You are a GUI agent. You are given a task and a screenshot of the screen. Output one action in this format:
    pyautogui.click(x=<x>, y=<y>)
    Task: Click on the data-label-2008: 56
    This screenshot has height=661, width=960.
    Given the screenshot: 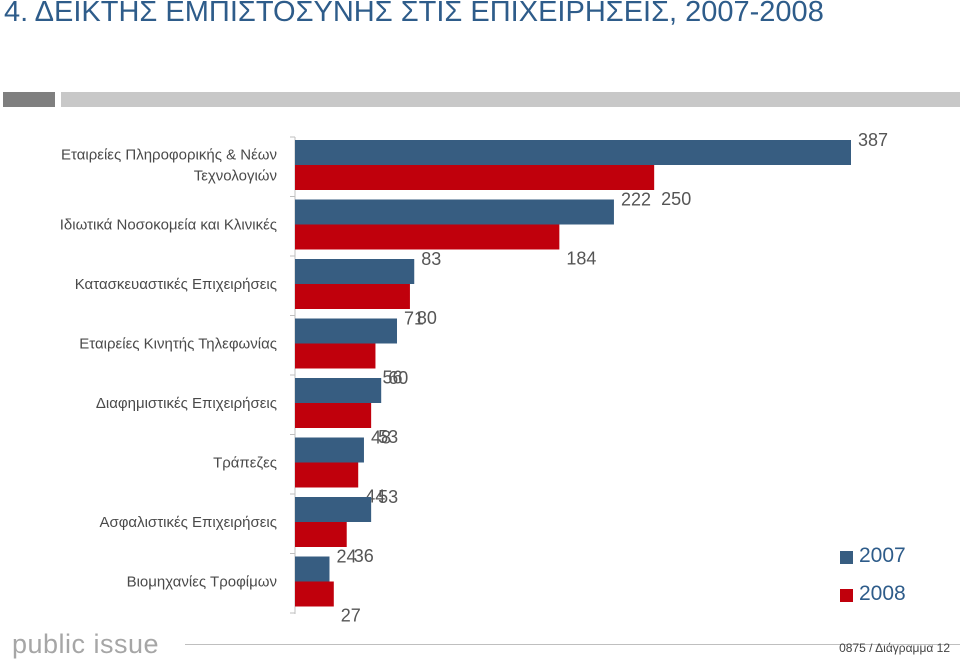 What is the action you would take?
    pyautogui.click(x=392, y=378)
    